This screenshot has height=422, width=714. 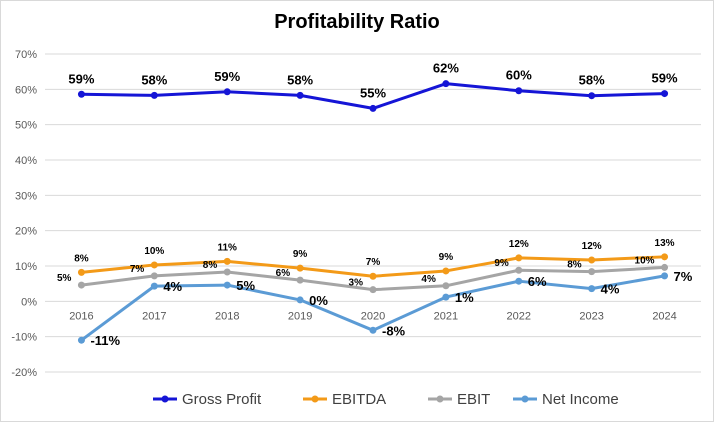 I want to click on x-tick-label: 2020, so click(x=373, y=316).